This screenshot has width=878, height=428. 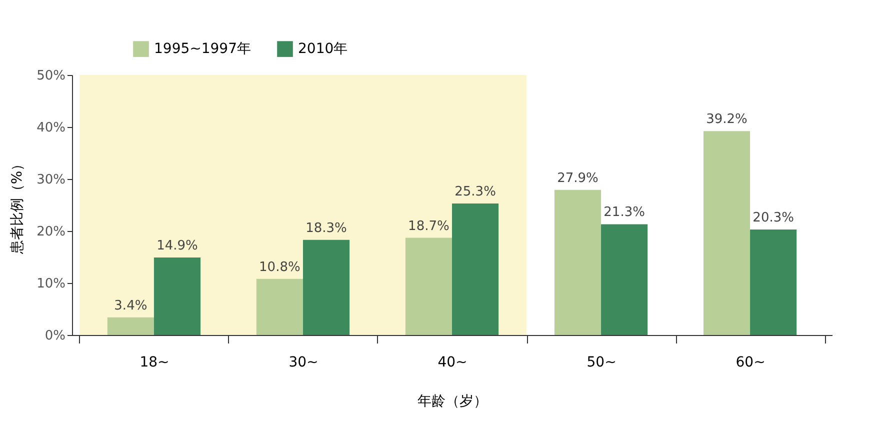 What do you see at coordinates (453, 402) in the screenshot?
I see `x-axis-title: 年龄（岁）` at bounding box center [453, 402].